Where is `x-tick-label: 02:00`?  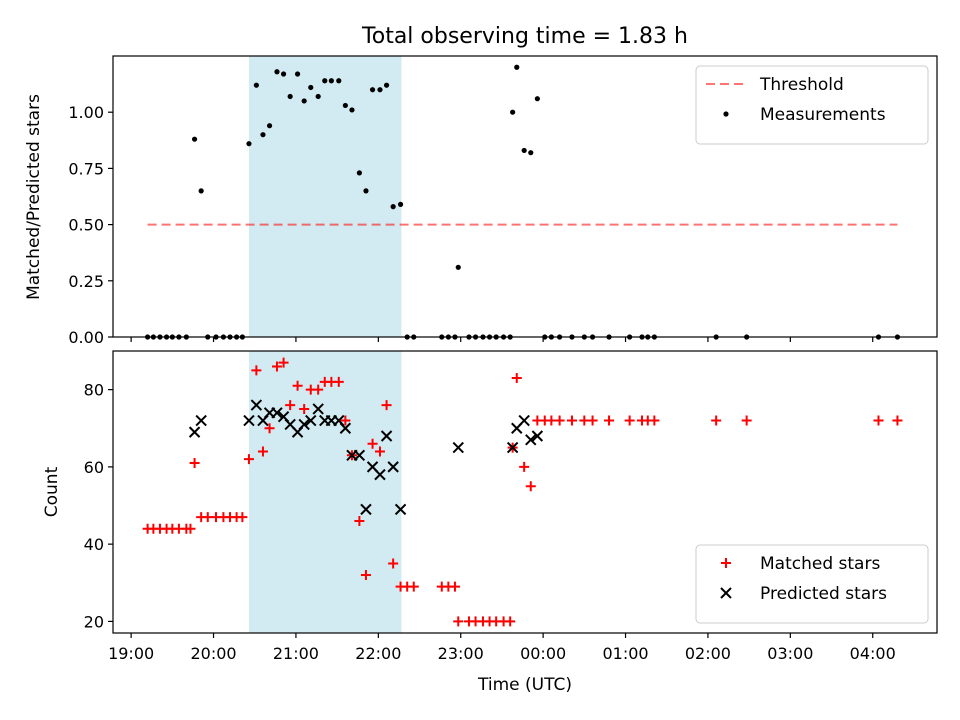
x-tick-label: 02:00 is located at coordinates (708, 653).